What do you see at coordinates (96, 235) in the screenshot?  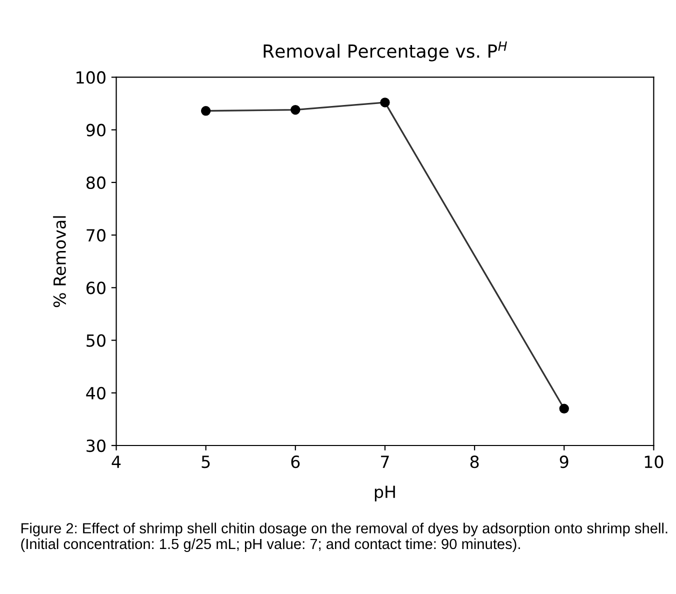 I see `y-tick-label: 70` at bounding box center [96, 235].